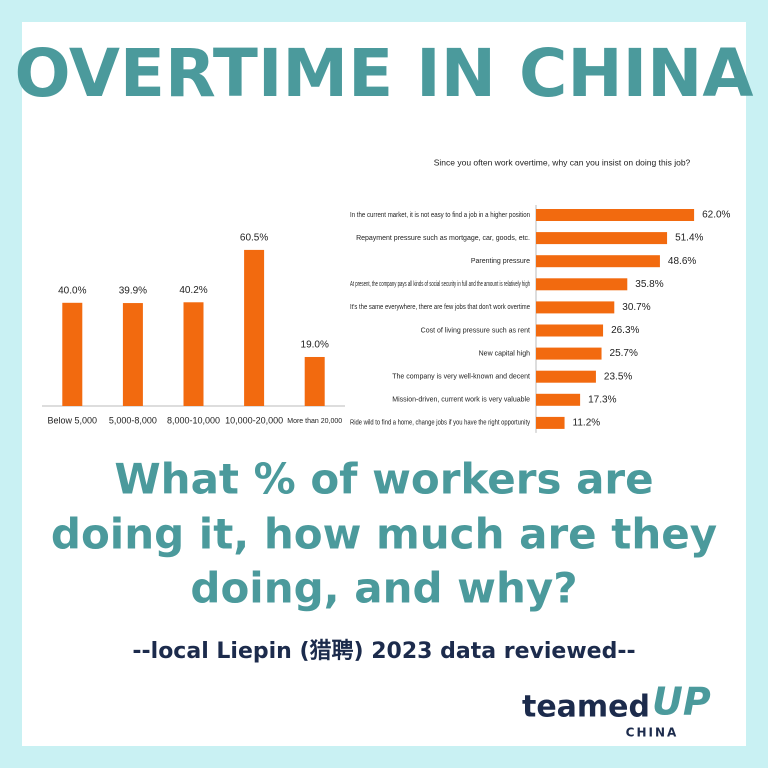 The height and width of the screenshot is (768, 768). I want to click on value-label: 19.0%, so click(315, 345).